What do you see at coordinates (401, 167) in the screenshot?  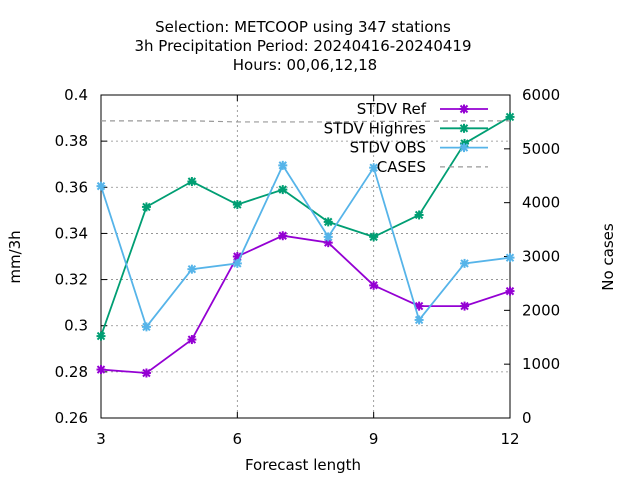 I see `legend-label-cases: CASES` at bounding box center [401, 167].